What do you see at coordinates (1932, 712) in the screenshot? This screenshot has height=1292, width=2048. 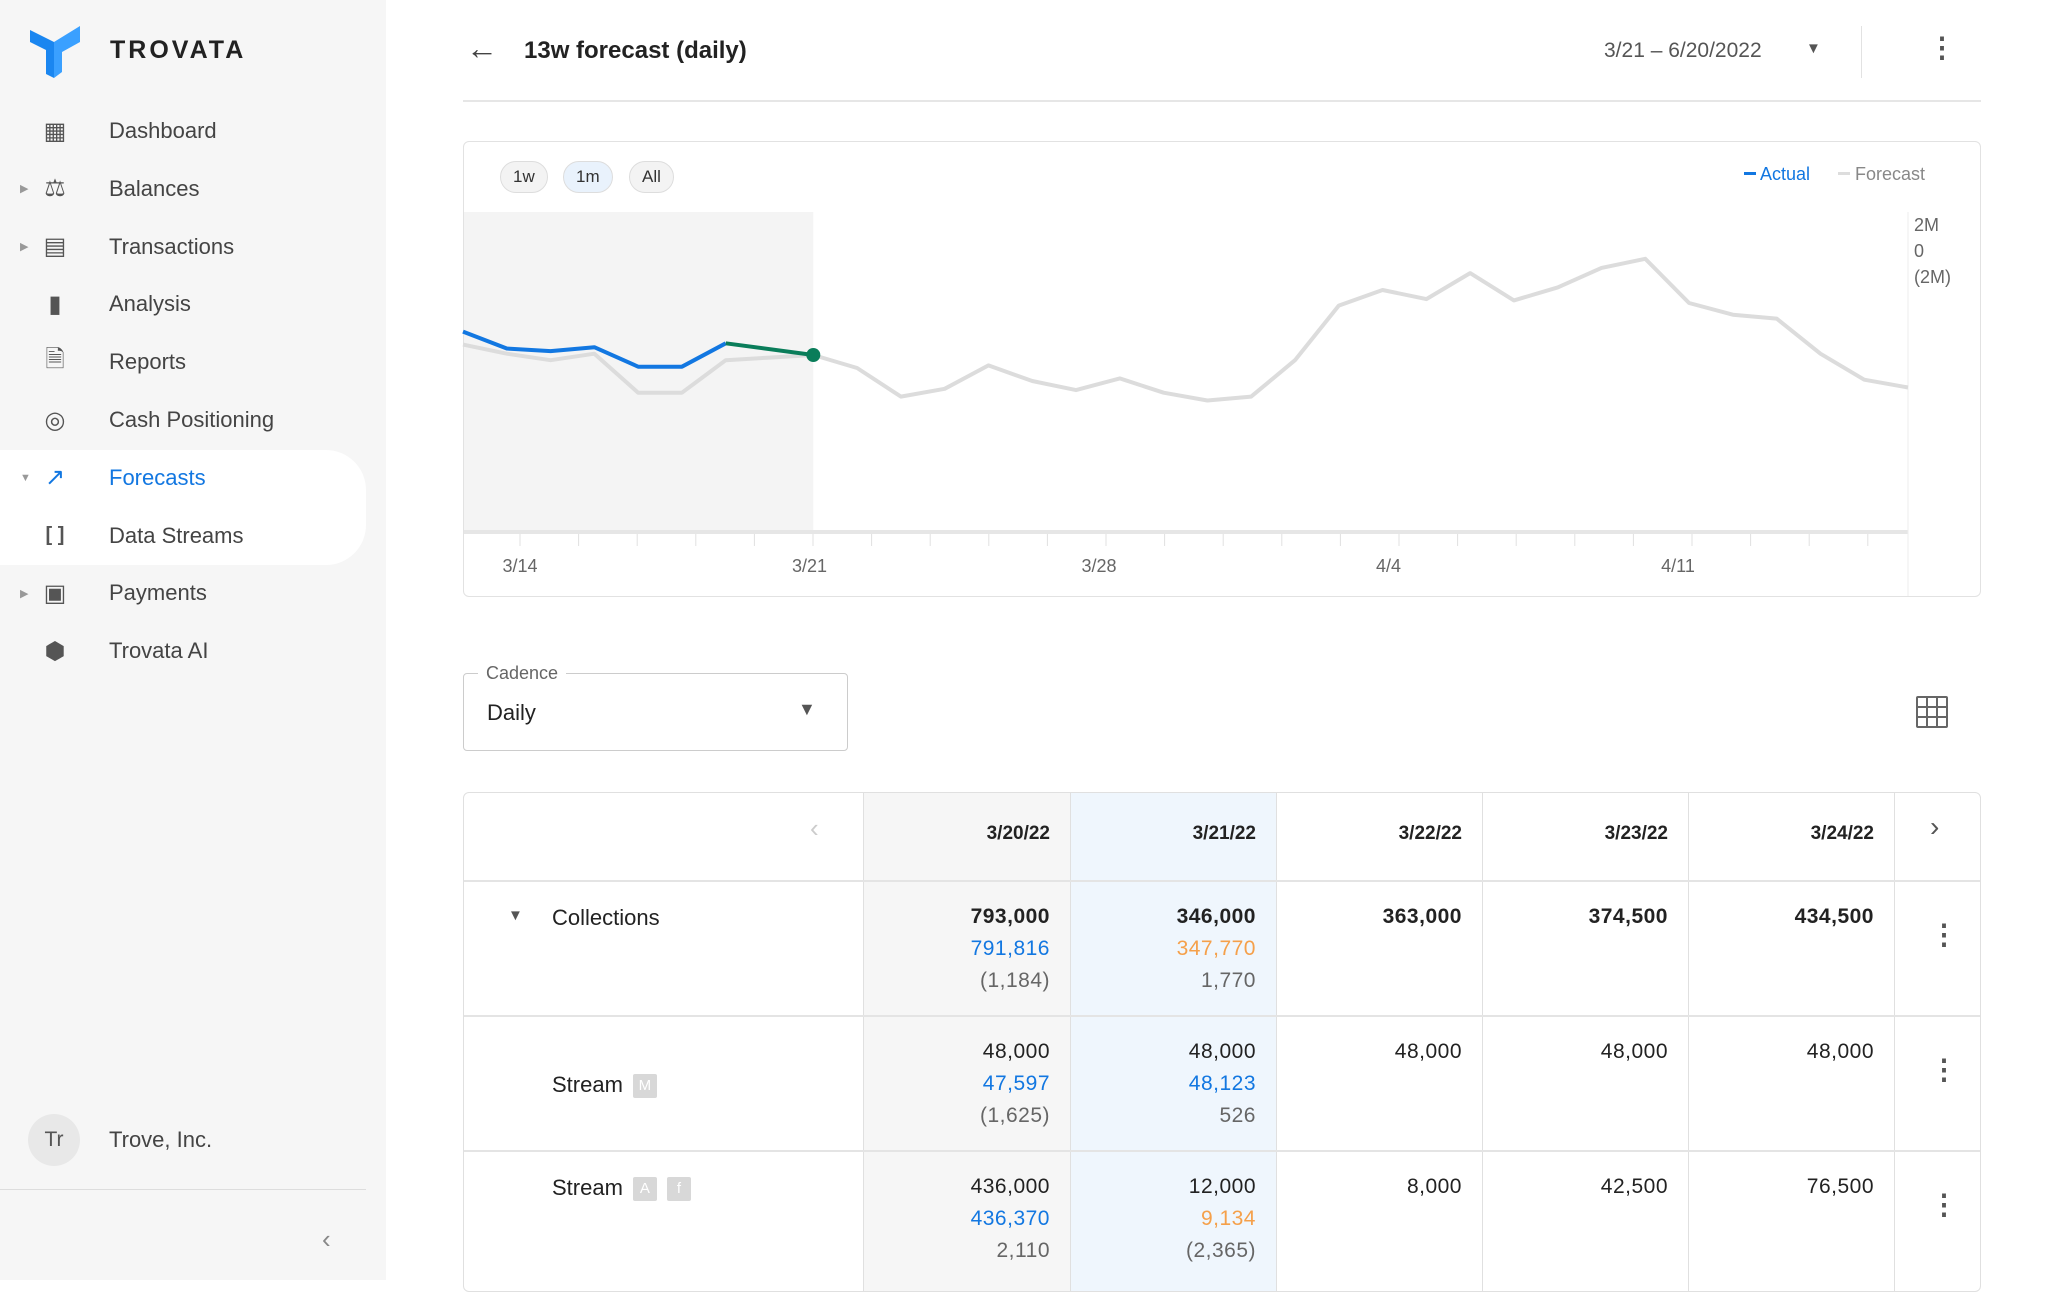 I see `grid-view-icon` at bounding box center [1932, 712].